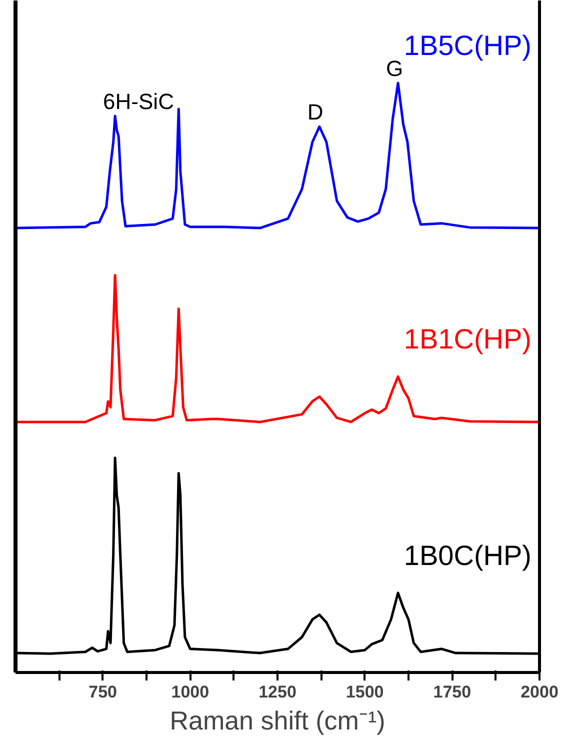 Image resolution: width=569 pixels, height=738 pixels. I want to click on x-tick-label: 1000, so click(190, 692).